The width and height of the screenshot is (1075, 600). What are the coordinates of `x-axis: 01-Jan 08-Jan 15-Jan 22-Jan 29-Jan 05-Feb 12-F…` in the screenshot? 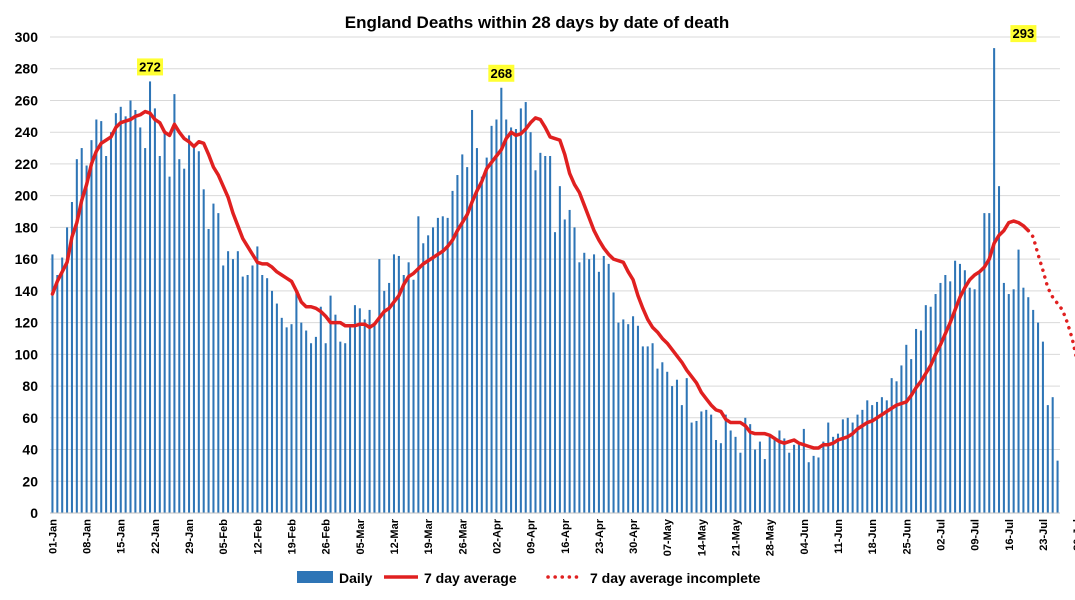 It's located at (561, 534).